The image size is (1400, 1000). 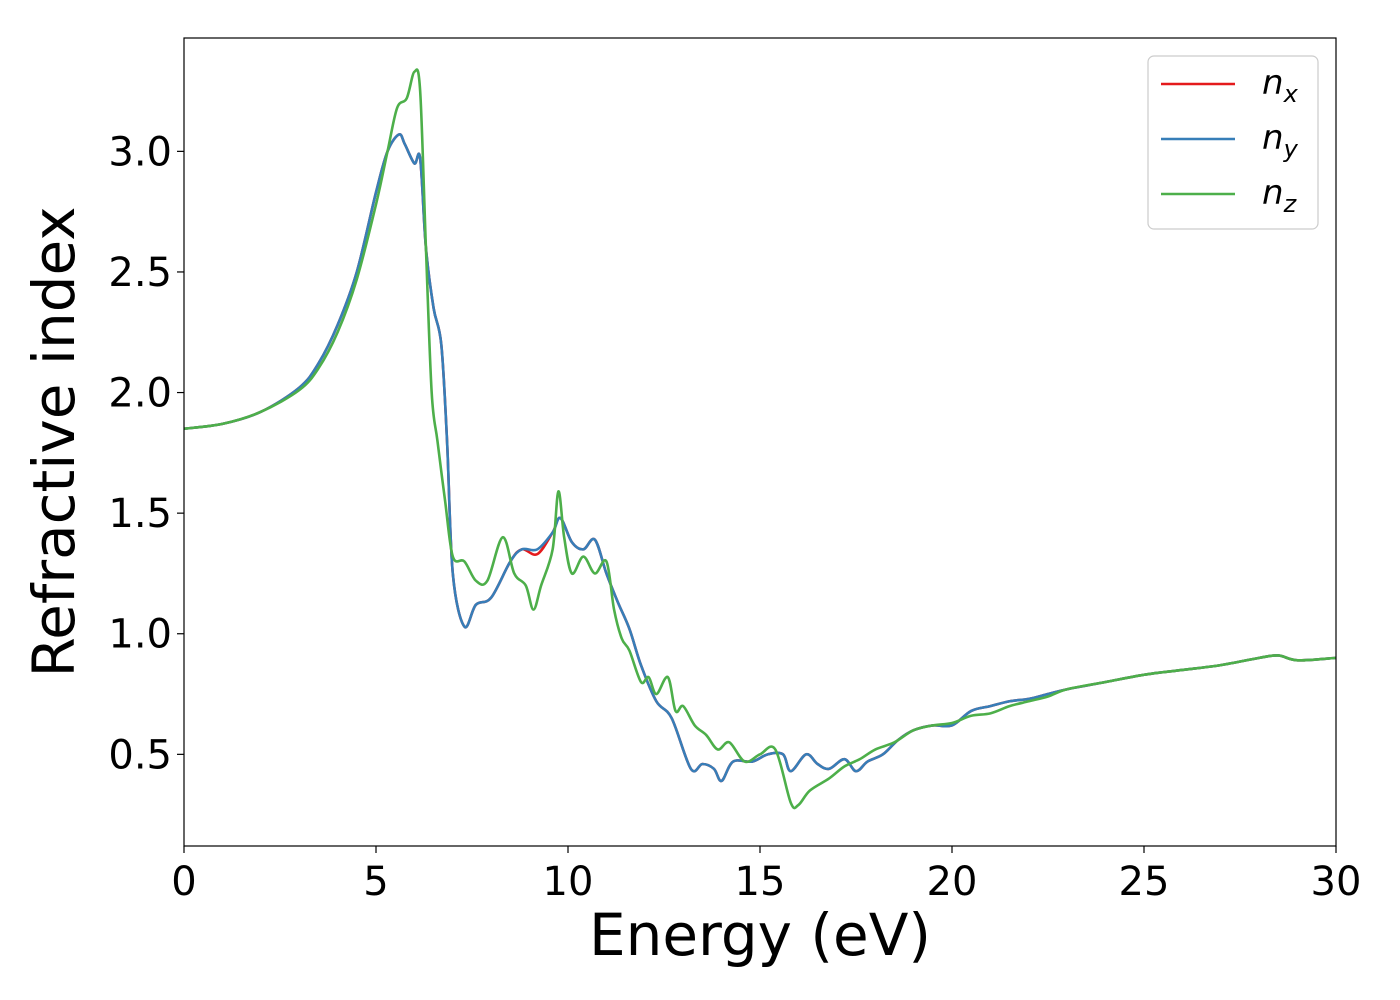 What do you see at coordinates (146, 453) in the screenshot?
I see `y-axis: 0.5 1.0 1.5 2.0 2.5 3.0` at bounding box center [146, 453].